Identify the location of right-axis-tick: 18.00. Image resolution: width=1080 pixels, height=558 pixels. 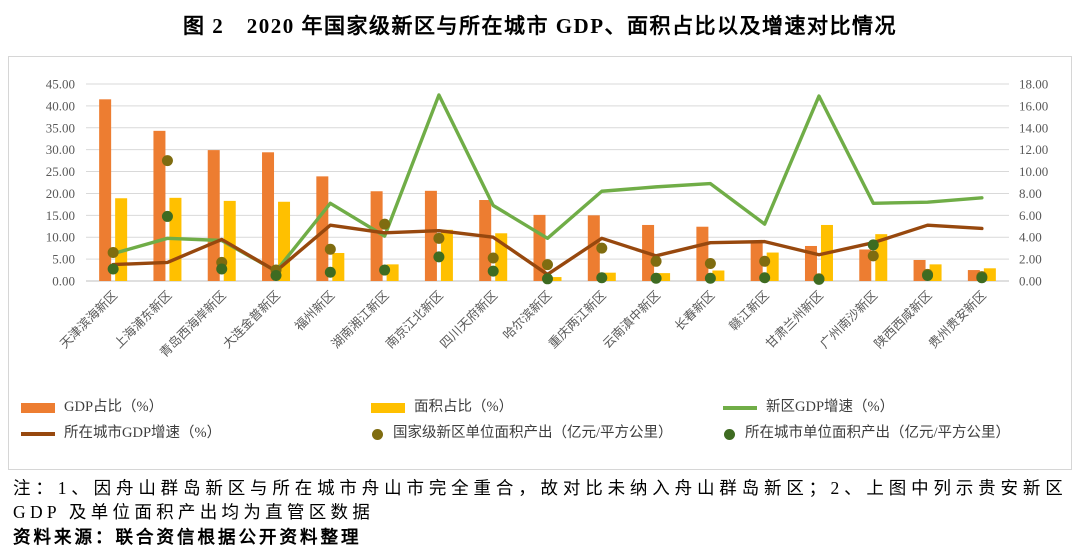
(1033, 84).